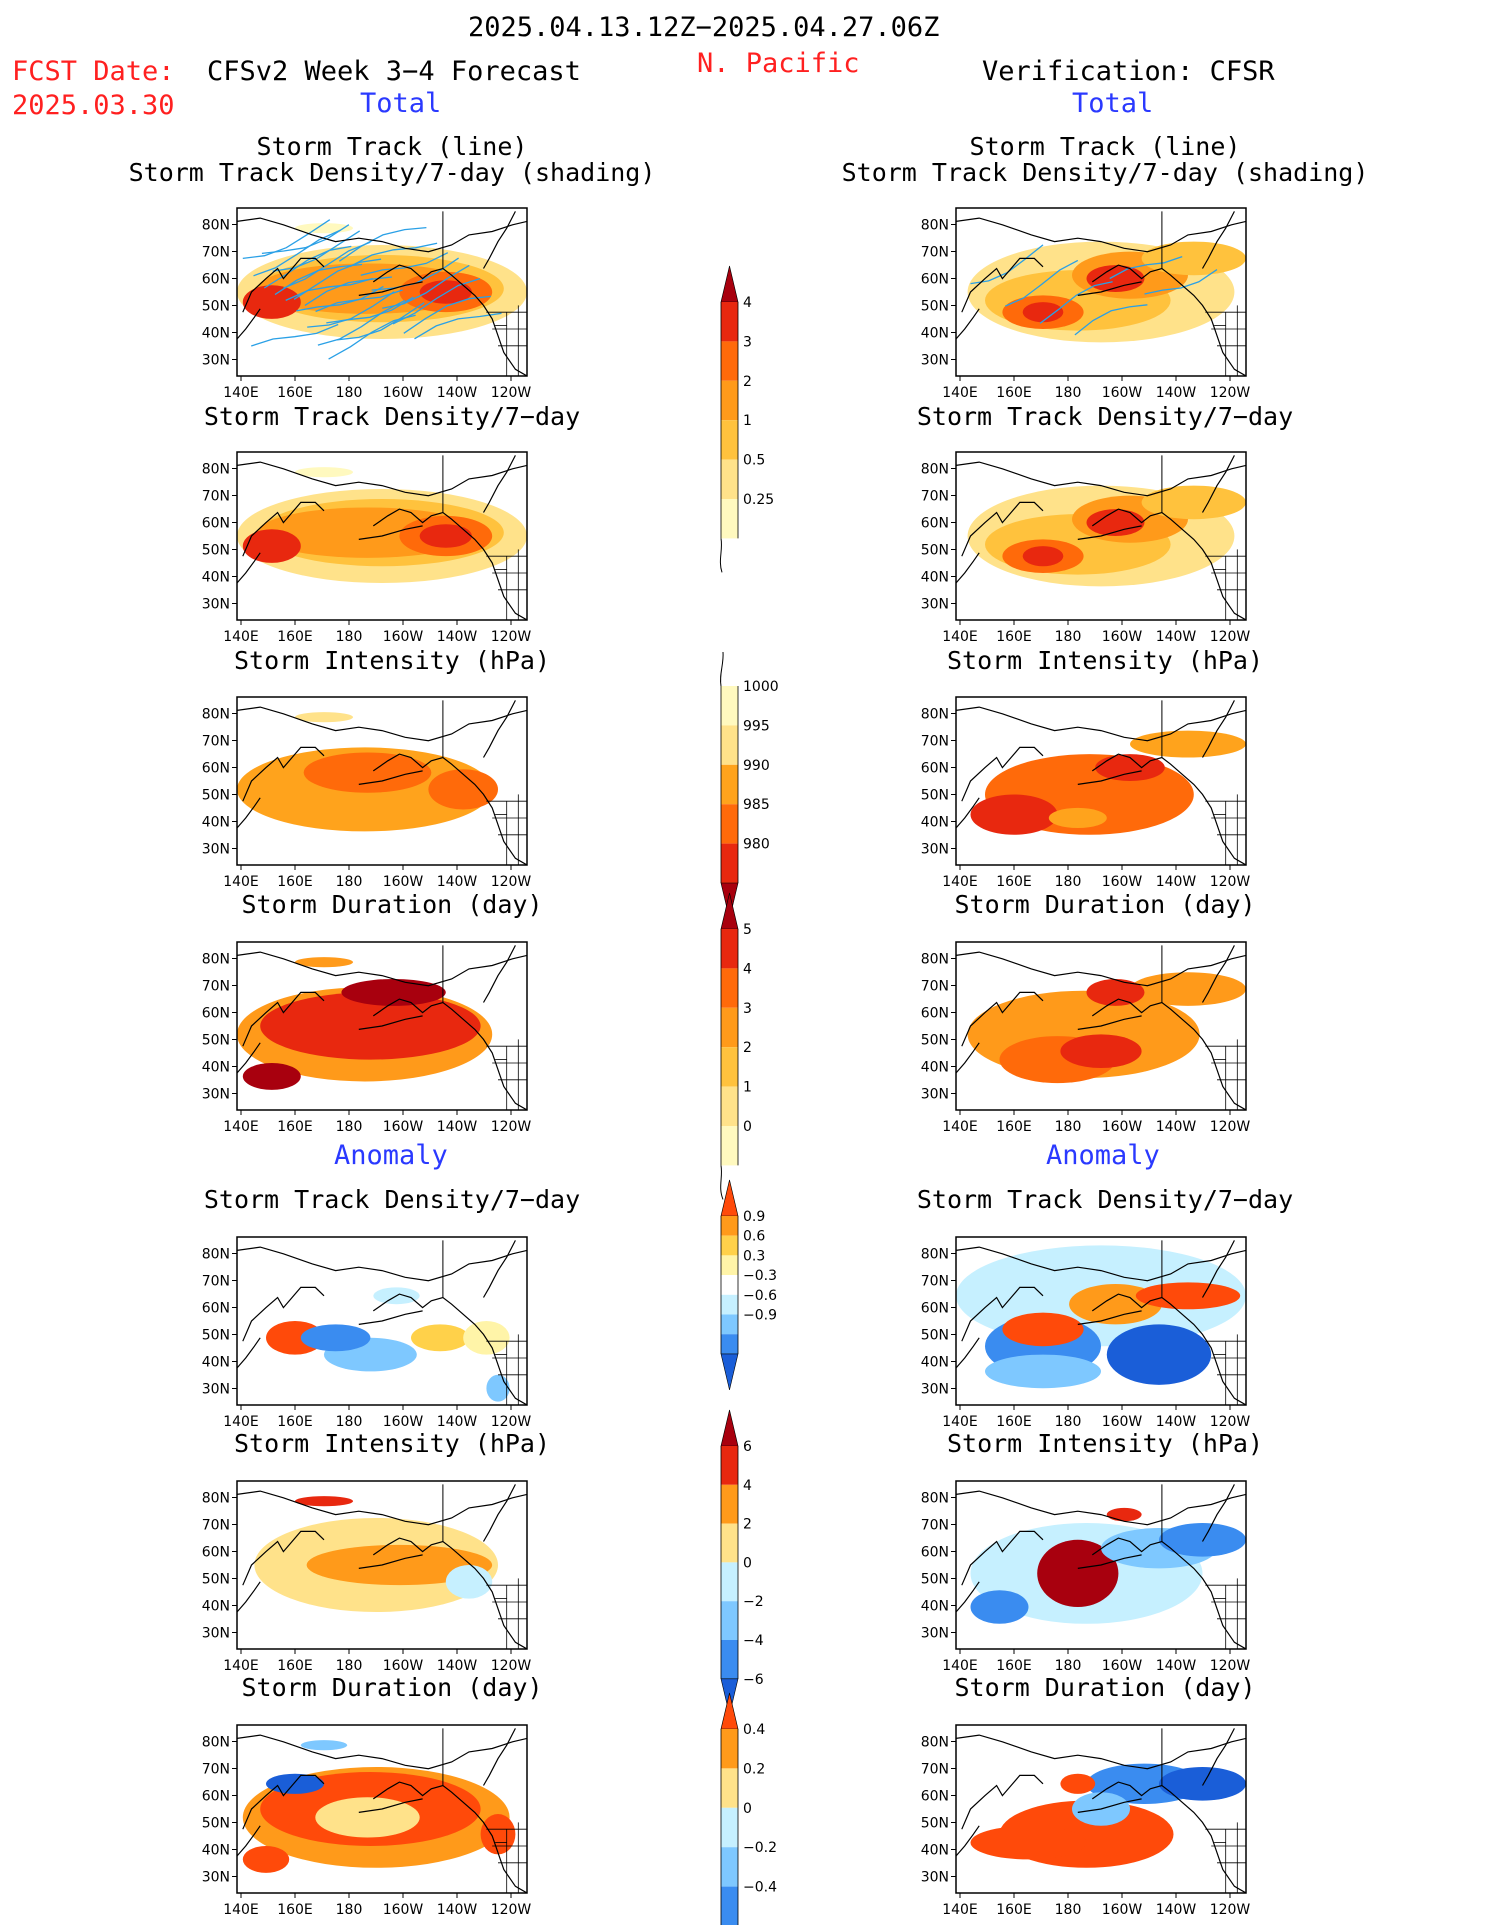 Image resolution: width=1487 pixels, height=1925 pixels. What do you see at coordinates (754, 1256) in the screenshot?
I see `colorbar-label: 0.3` at bounding box center [754, 1256].